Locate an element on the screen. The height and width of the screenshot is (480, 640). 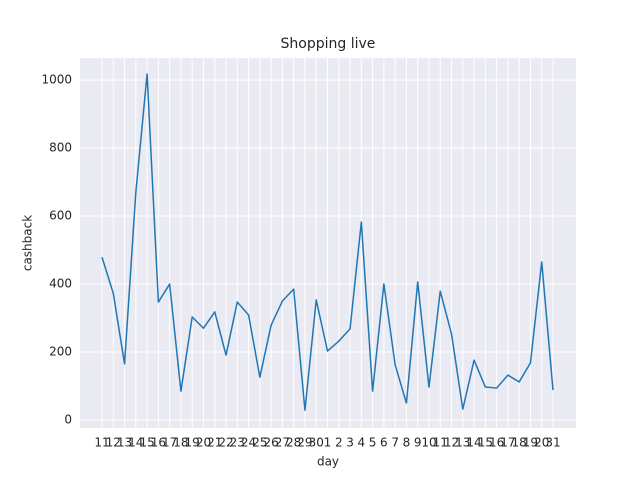
y-tick-label: 1000 is located at coordinates (56, 80).